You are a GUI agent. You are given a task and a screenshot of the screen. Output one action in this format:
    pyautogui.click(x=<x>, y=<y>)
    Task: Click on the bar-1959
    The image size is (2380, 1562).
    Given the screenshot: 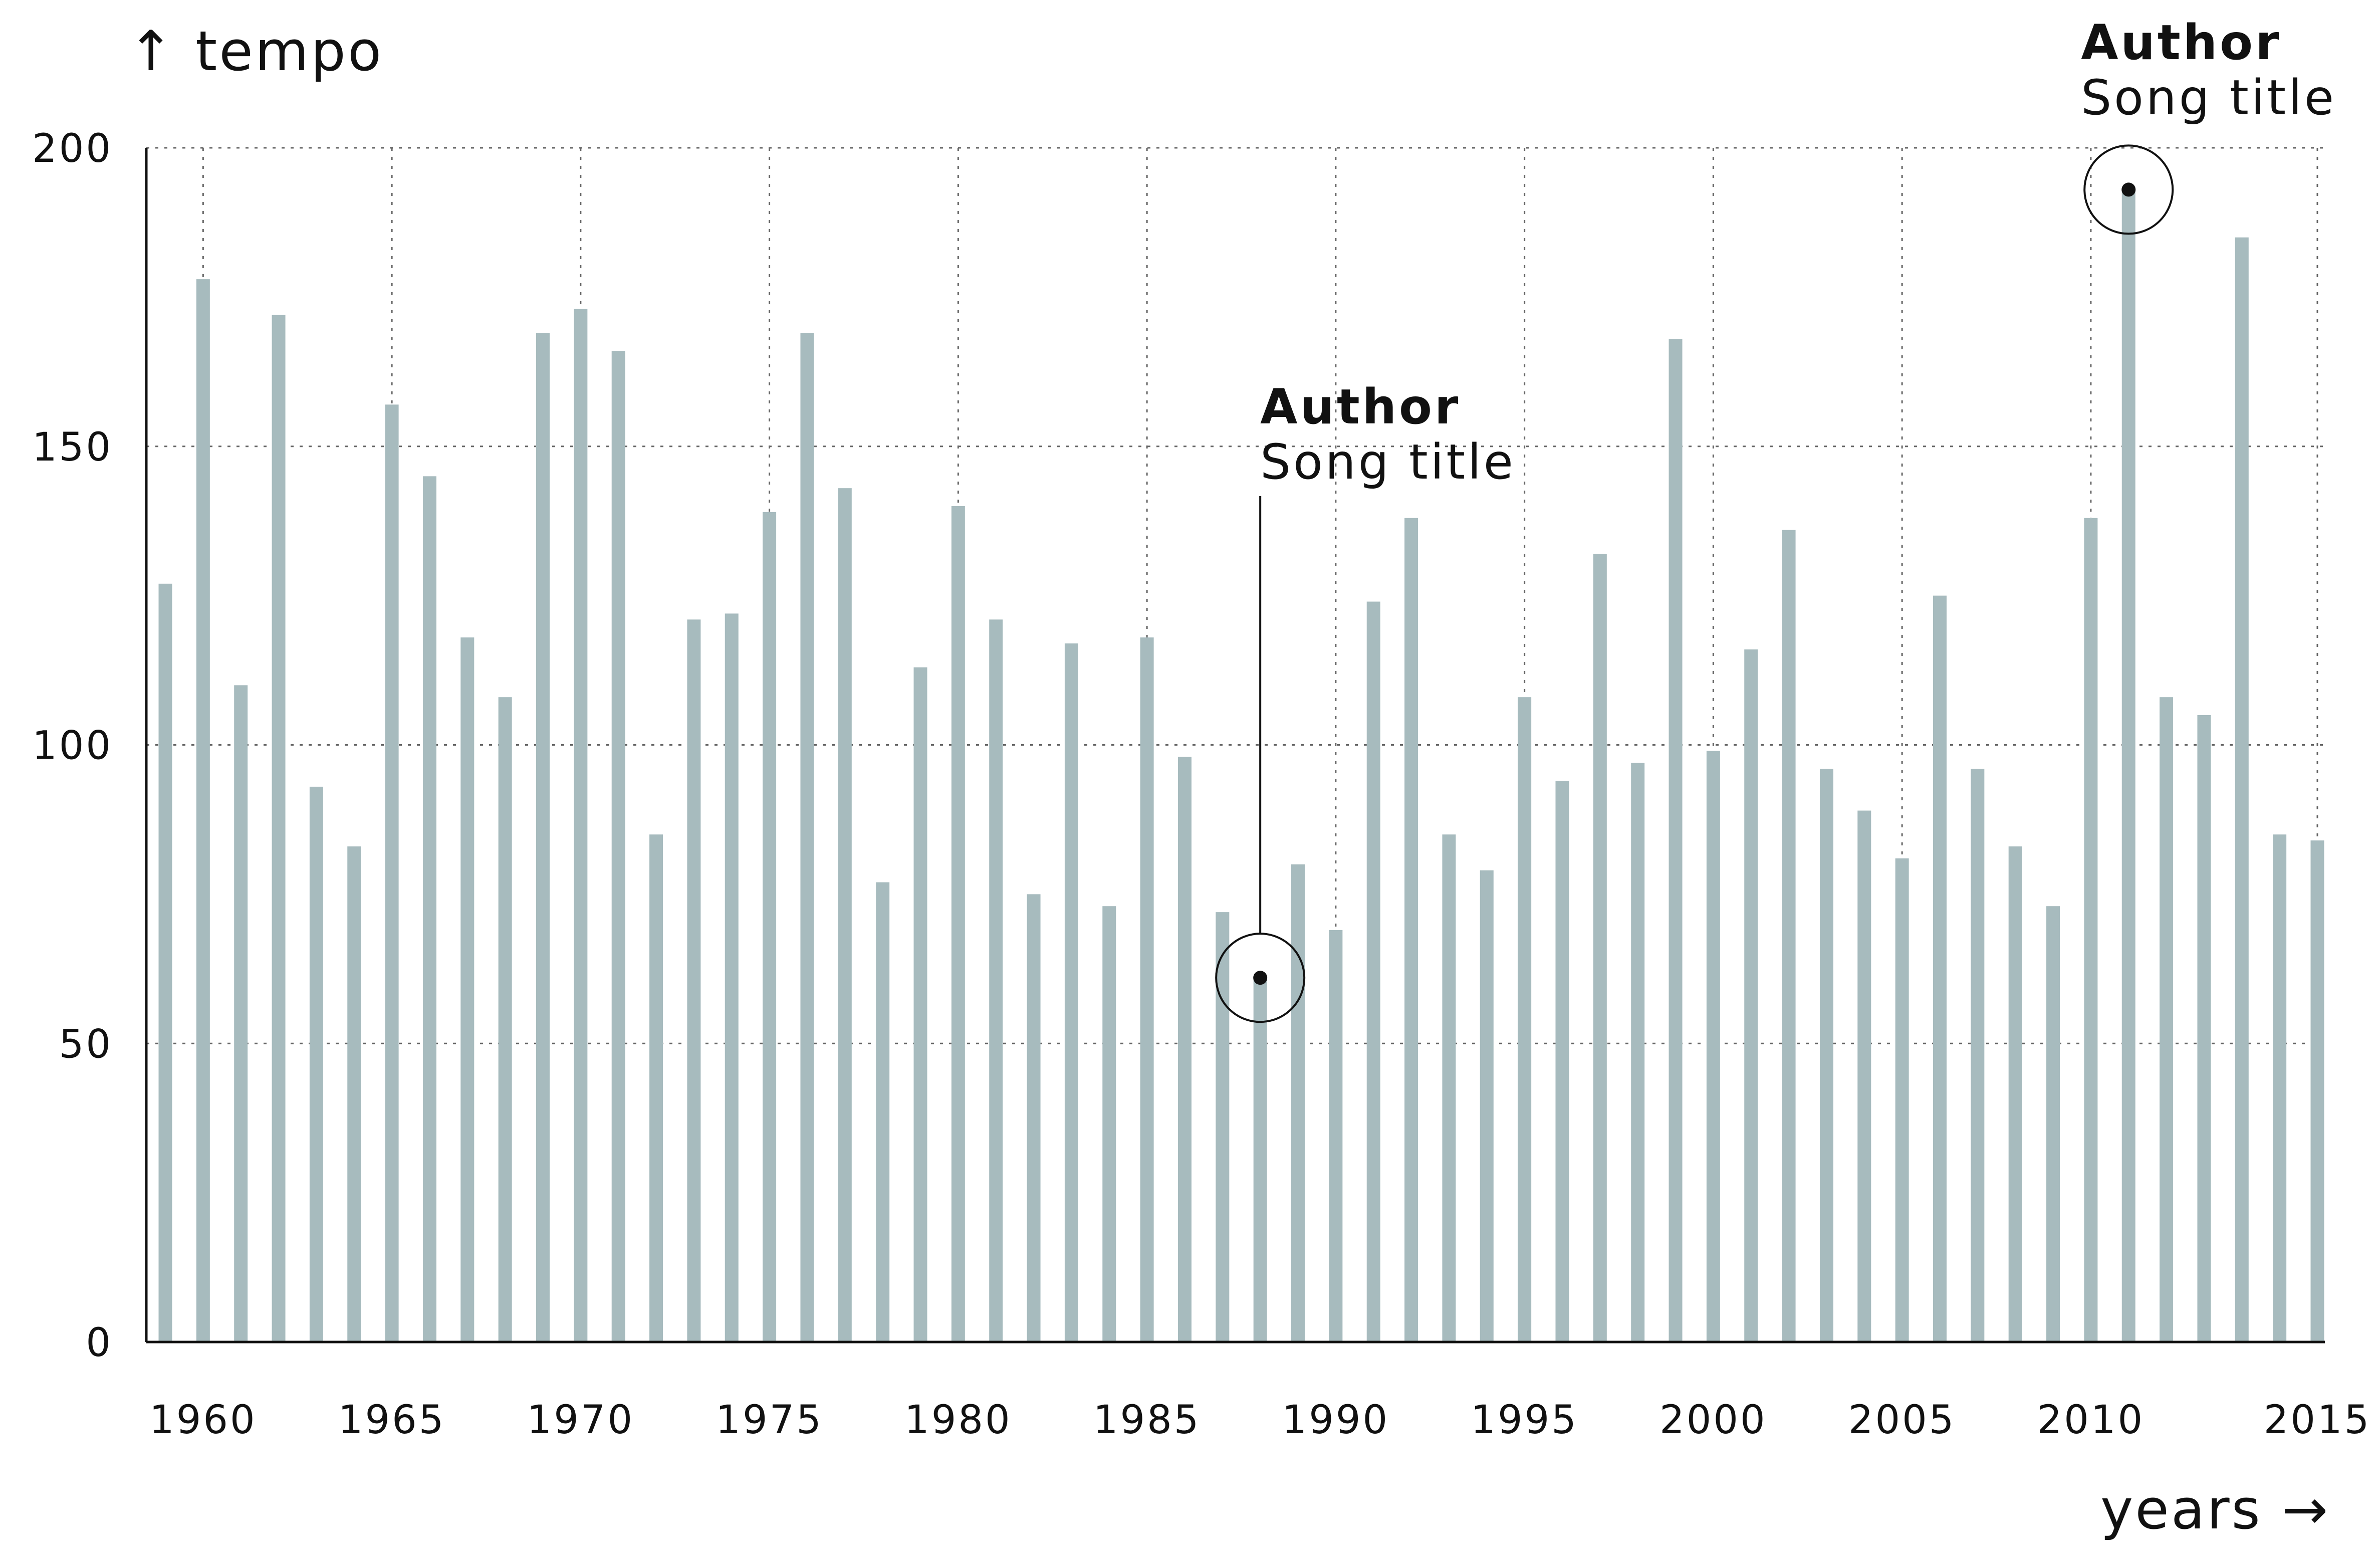 What is the action you would take?
    pyautogui.click(x=165, y=962)
    